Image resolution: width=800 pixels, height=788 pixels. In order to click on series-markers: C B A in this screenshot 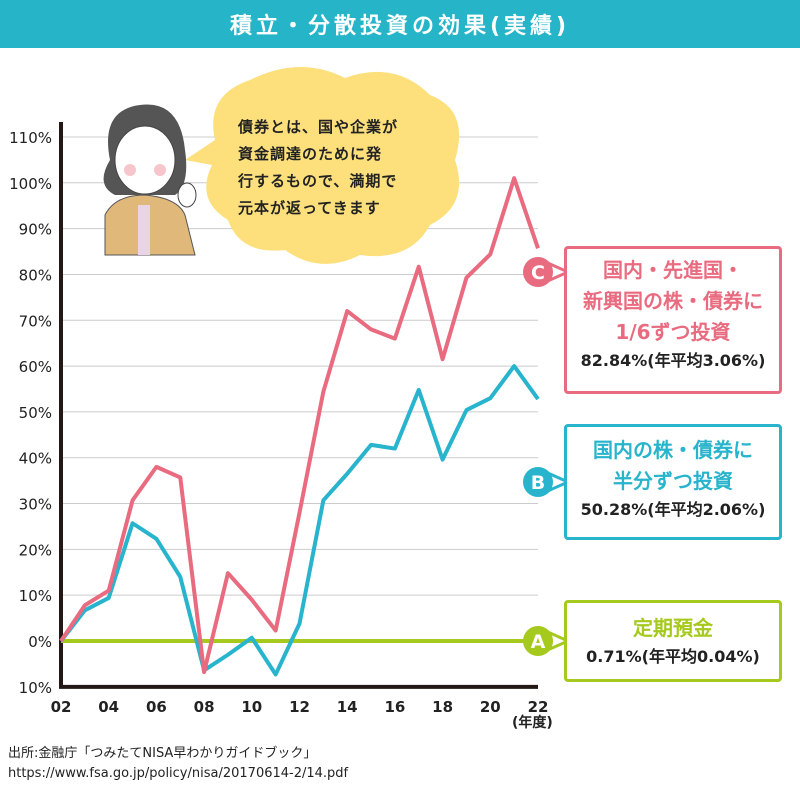, I will do `click(547, 456)`.